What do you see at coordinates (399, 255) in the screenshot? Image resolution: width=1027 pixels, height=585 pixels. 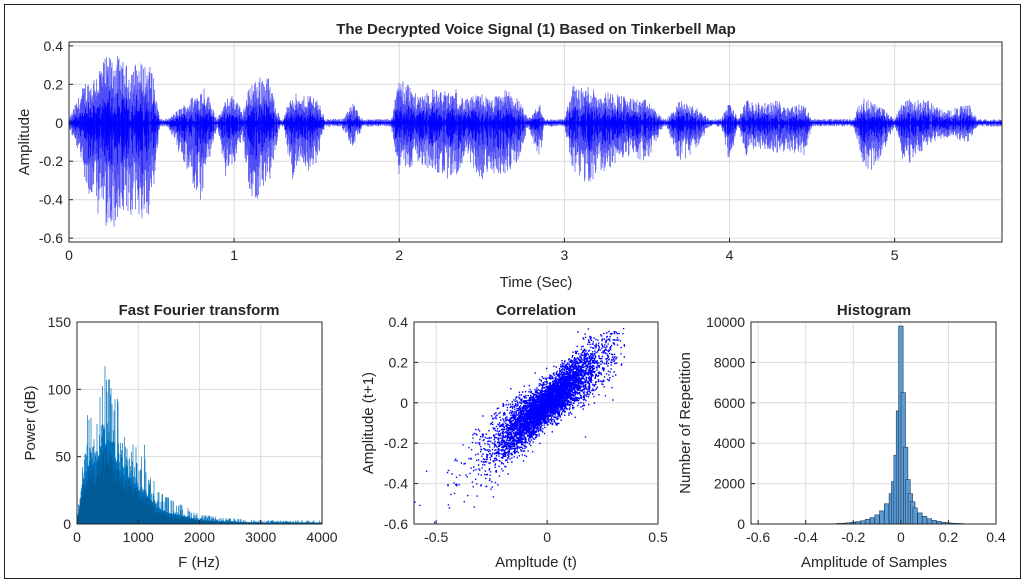 I see `x-tick-label: 2` at bounding box center [399, 255].